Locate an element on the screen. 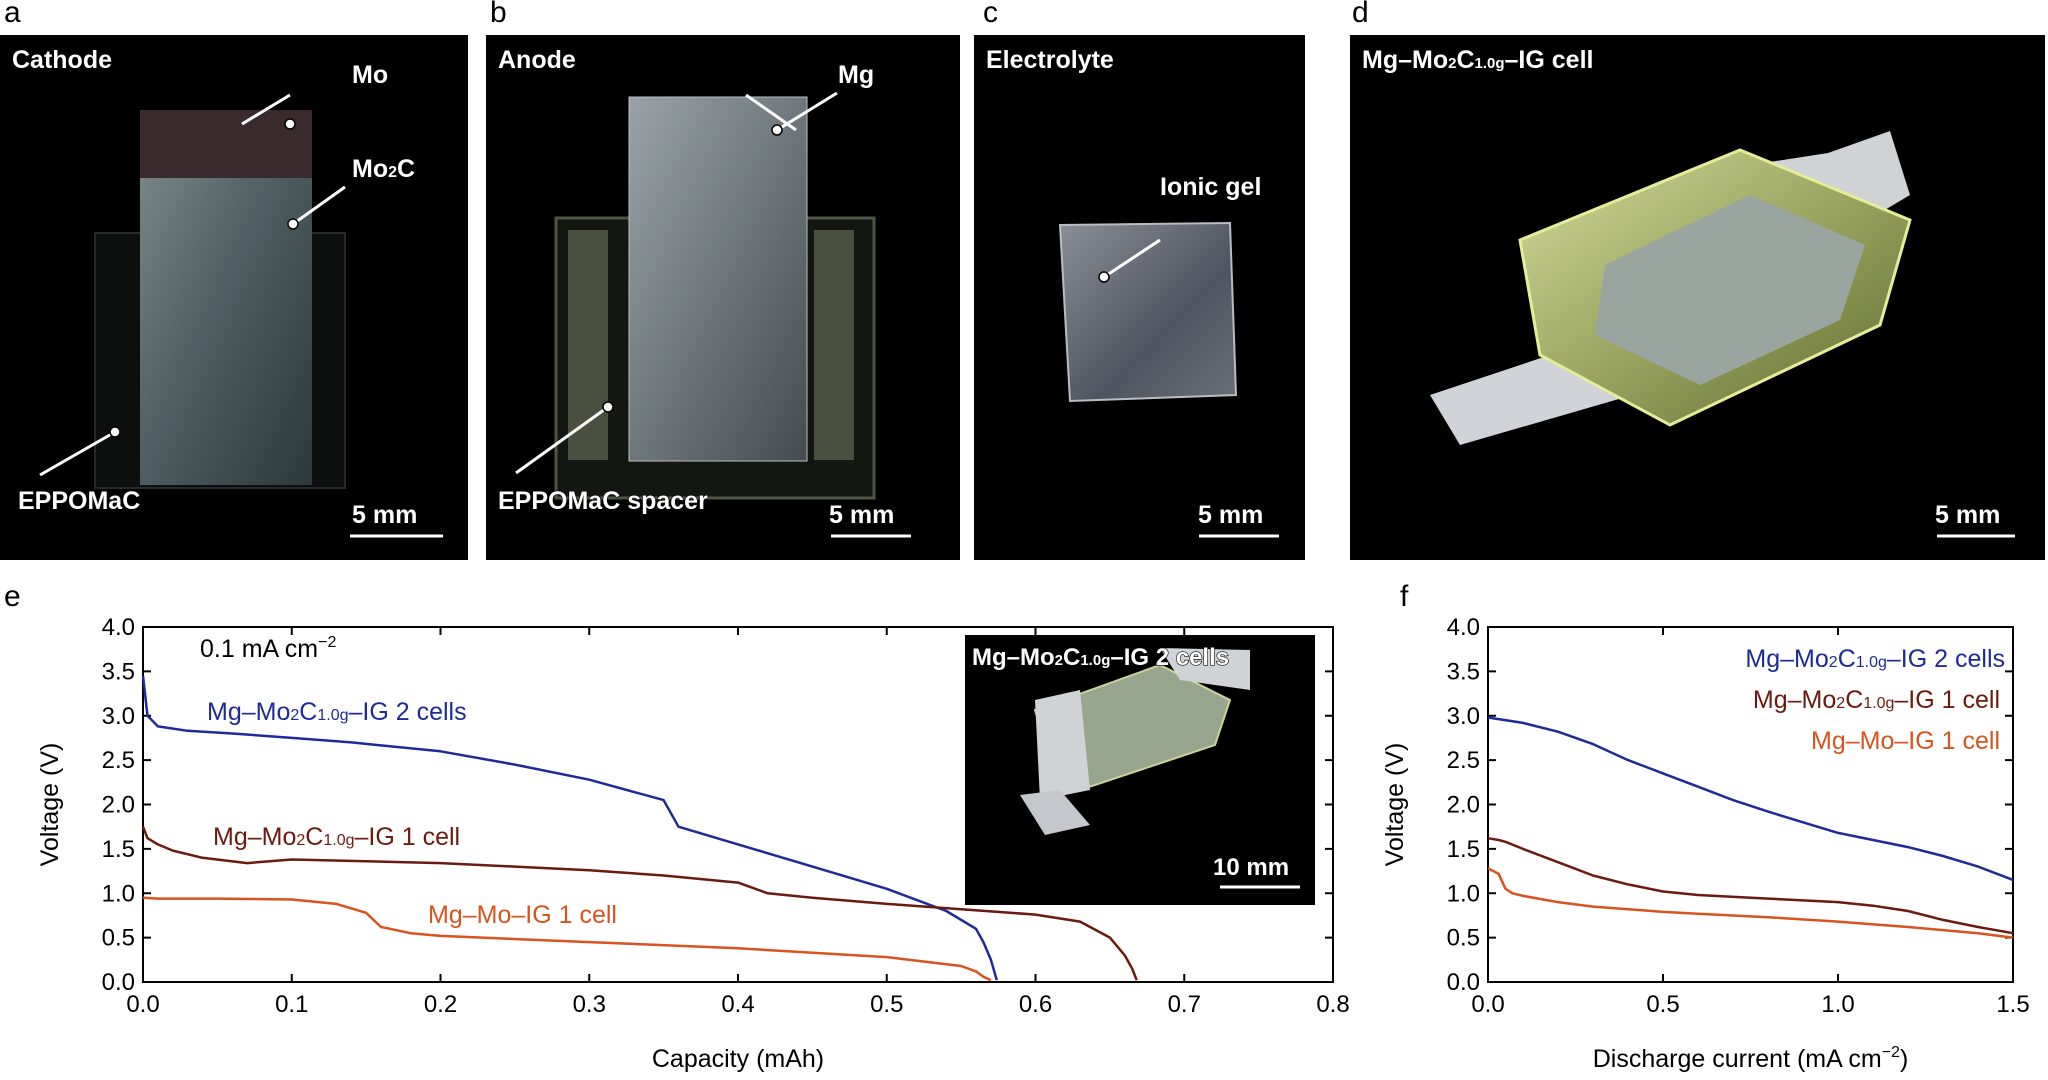 The image size is (2048, 1080). inset-title: Mg–Mo2C1.0g–IG 2 cells is located at coordinates (1100, 657).